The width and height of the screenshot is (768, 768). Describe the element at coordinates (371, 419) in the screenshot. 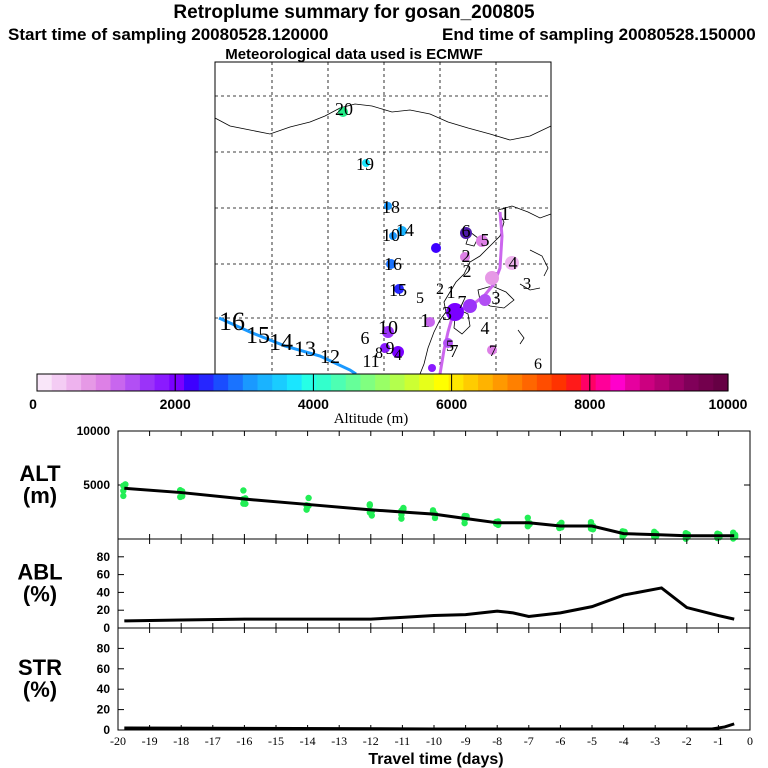

I see `colorbar-label: Altitude (m)` at that location.